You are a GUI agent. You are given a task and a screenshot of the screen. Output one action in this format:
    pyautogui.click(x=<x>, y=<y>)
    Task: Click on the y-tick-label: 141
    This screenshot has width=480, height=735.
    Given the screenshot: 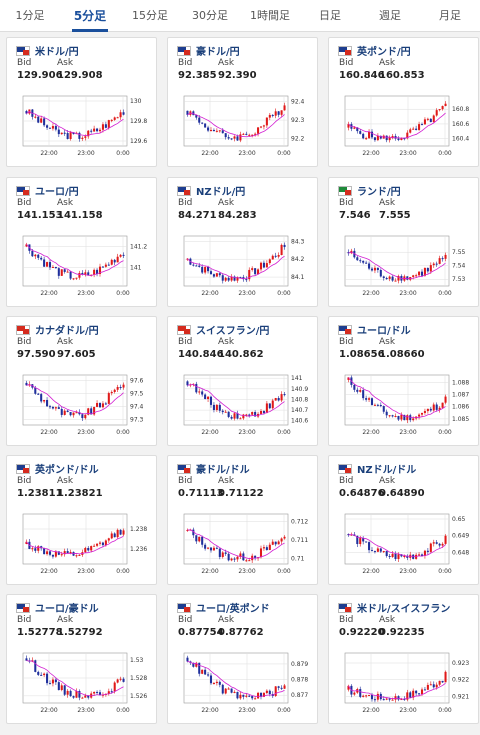 What is the action you would take?
    pyautogui.click(x=136, y=267)
    